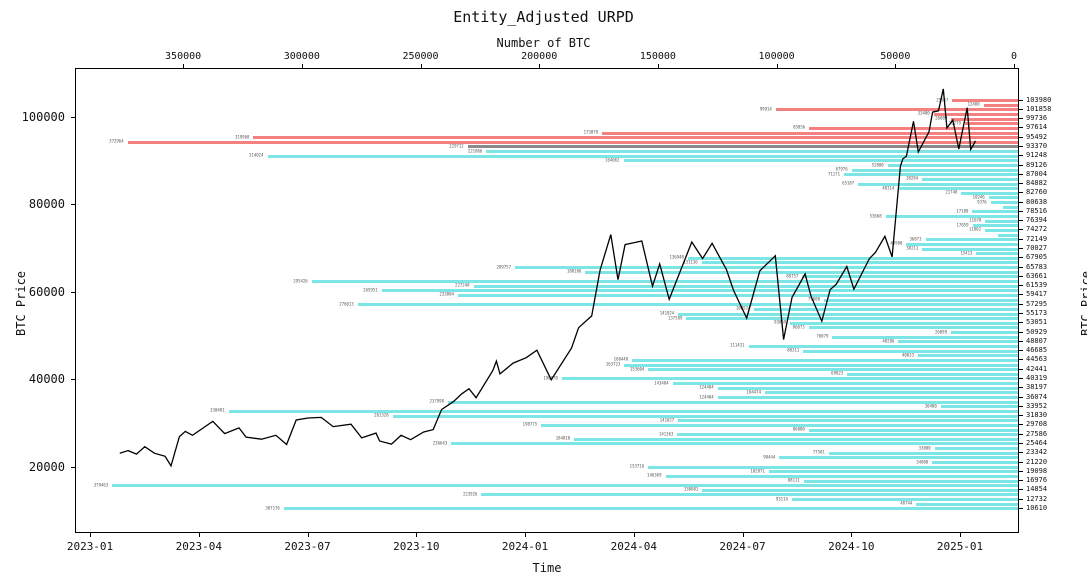  I want to click on top-axis-tick-label: 150000, so click(657, 56).